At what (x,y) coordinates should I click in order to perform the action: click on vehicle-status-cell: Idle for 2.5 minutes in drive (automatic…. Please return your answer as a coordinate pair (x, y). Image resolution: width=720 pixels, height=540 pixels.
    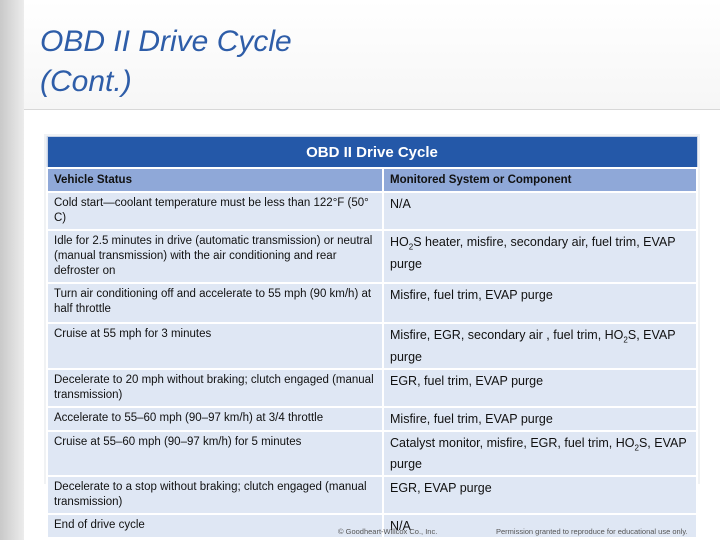
    Looking at the image, I should click on (215, 256).